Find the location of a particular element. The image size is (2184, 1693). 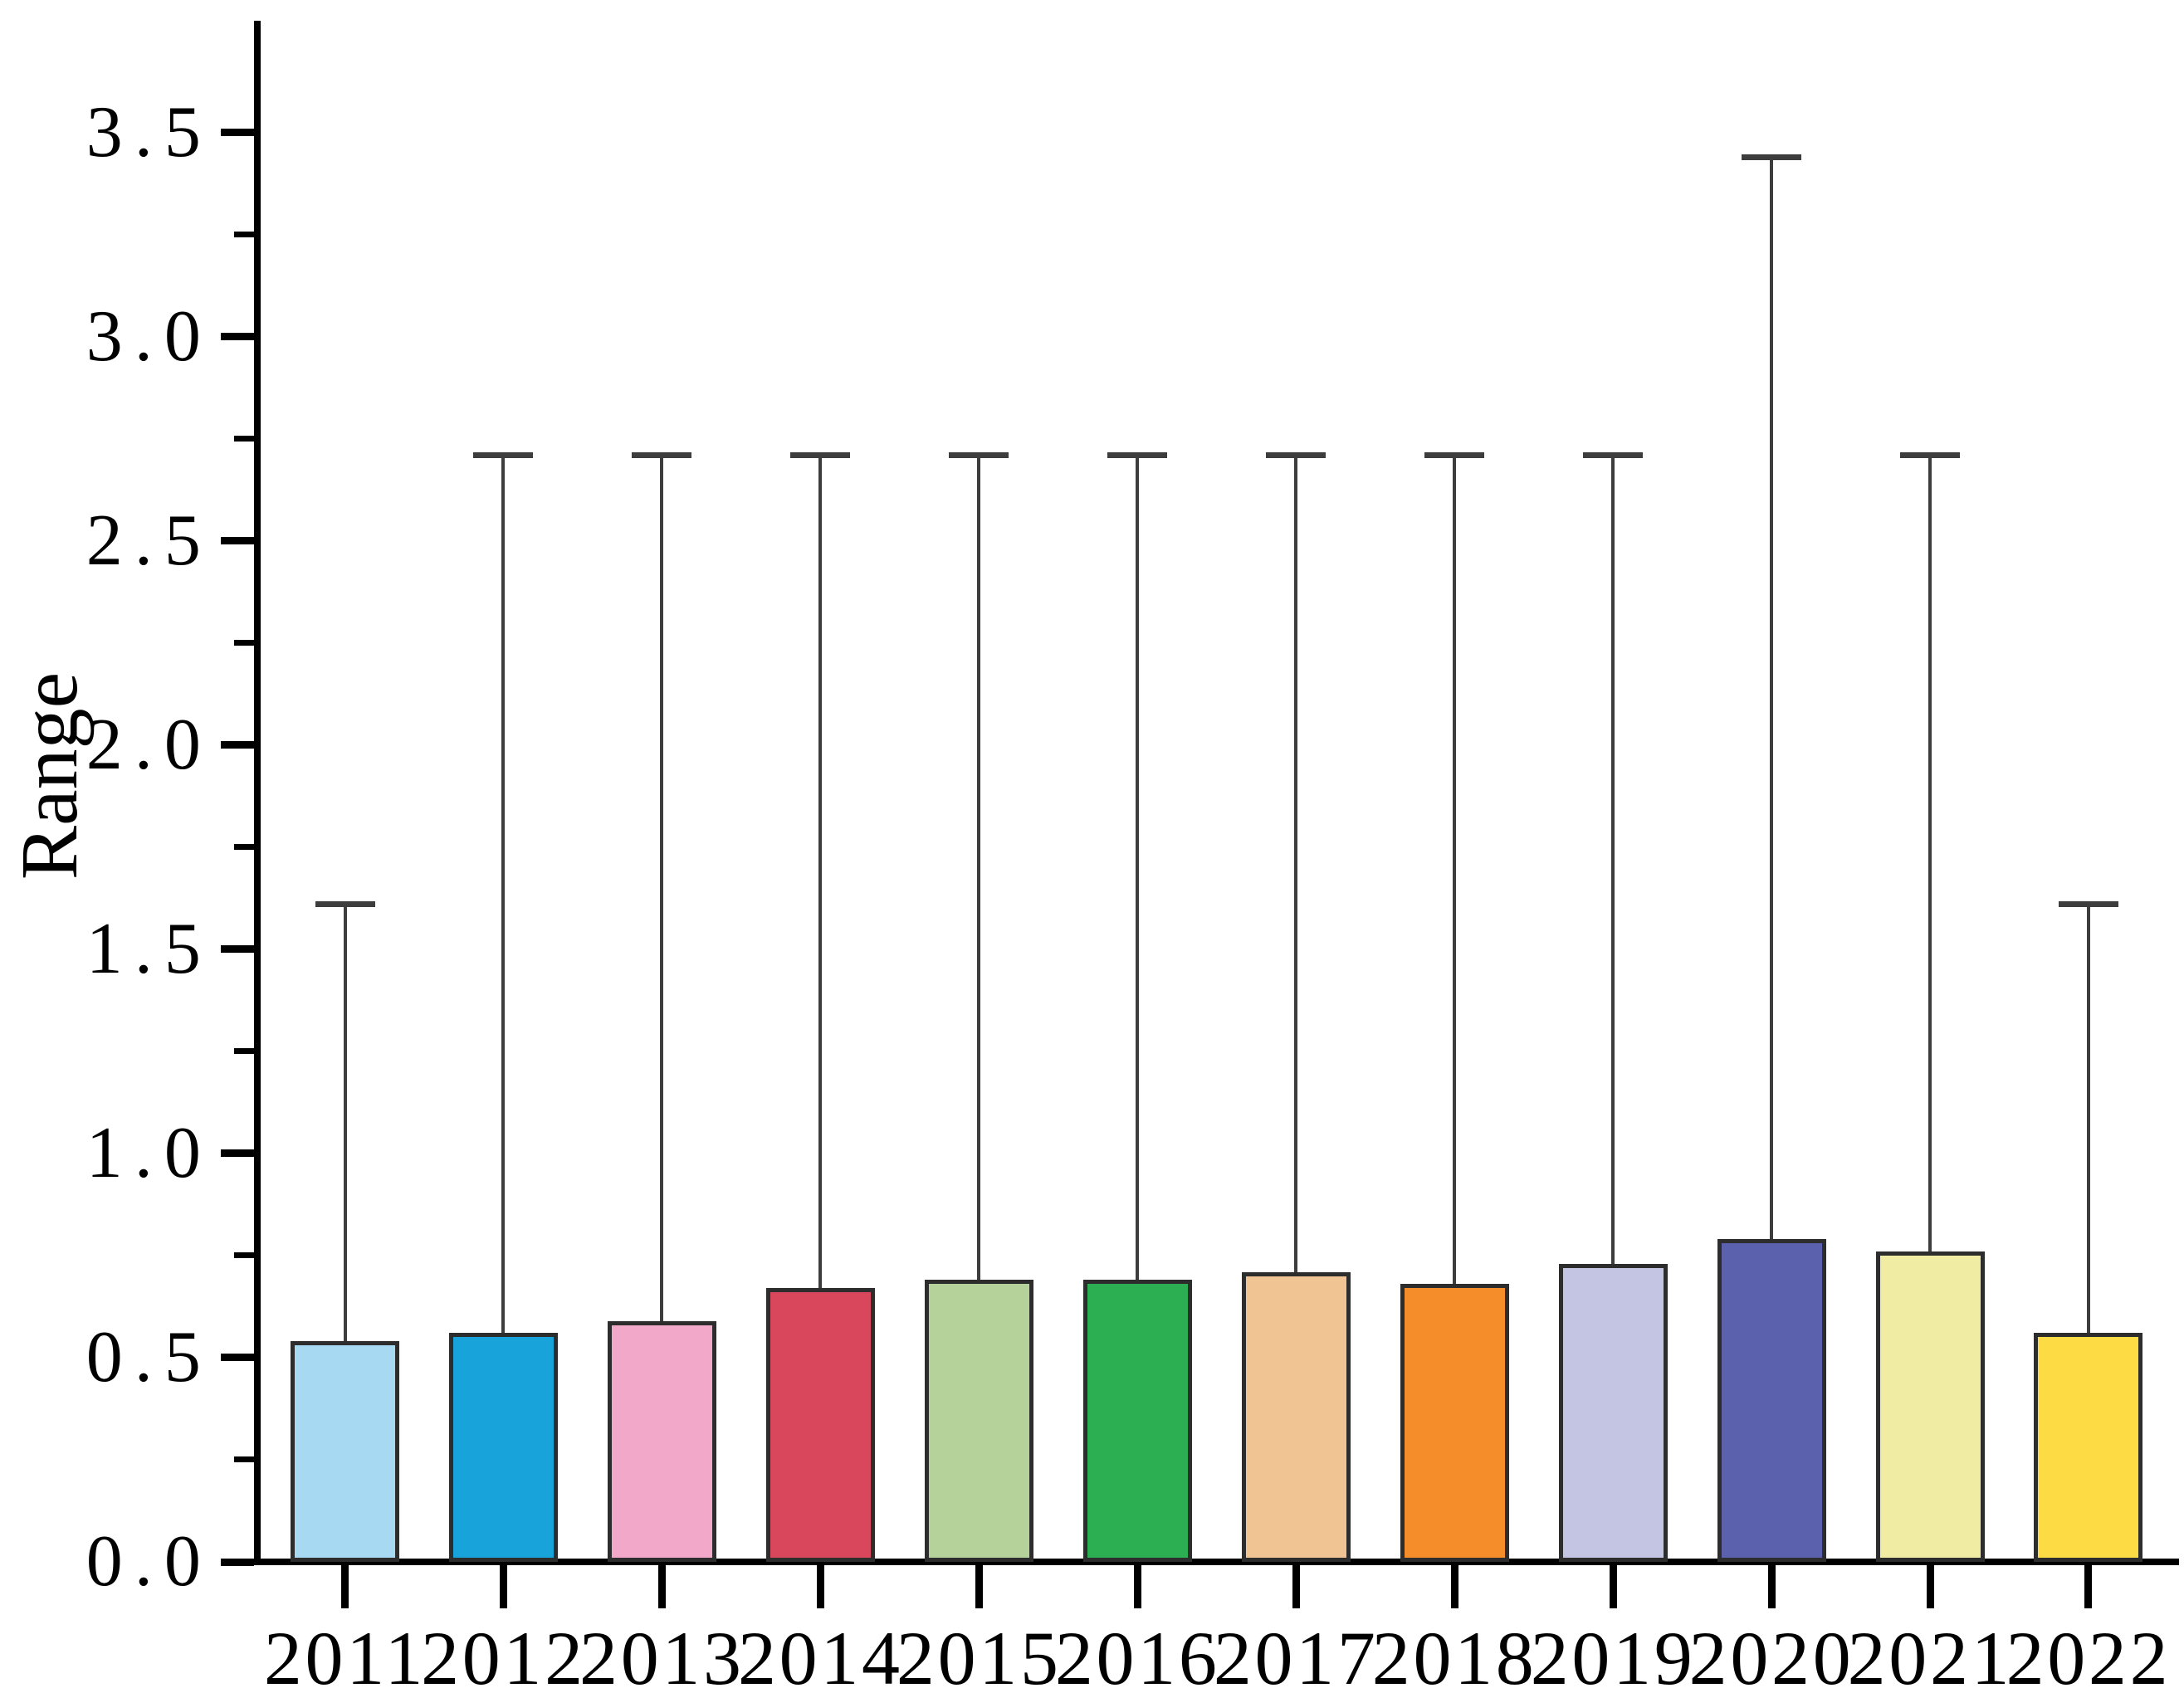

x-axis-category-label: 2016 is located at coordinates (1137, 1655).